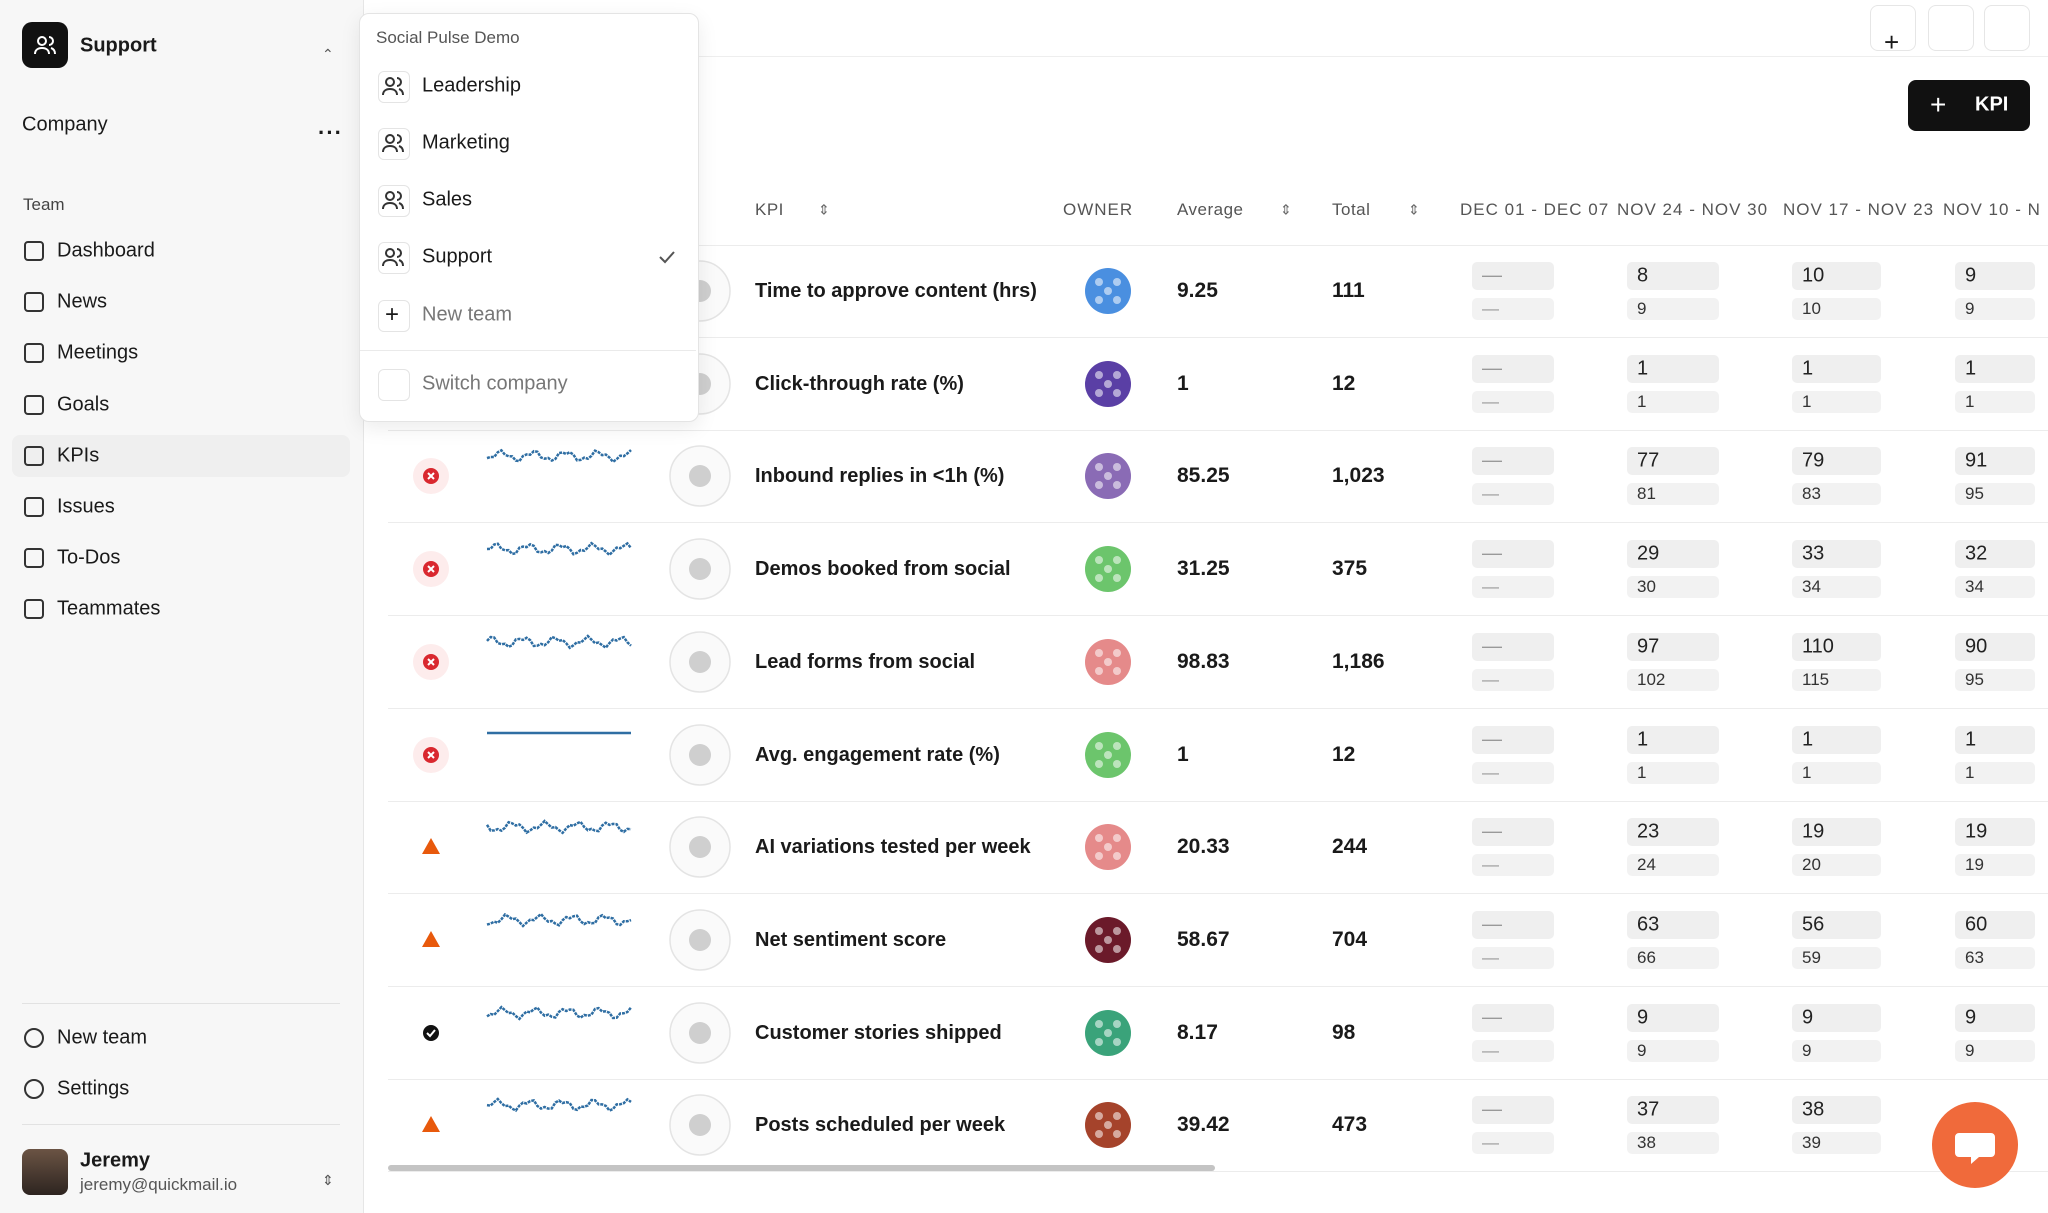 Image resolution: width=2048 pixels, height=1213 pixels. I want to click on week-value: 63, so click(1648, 924).